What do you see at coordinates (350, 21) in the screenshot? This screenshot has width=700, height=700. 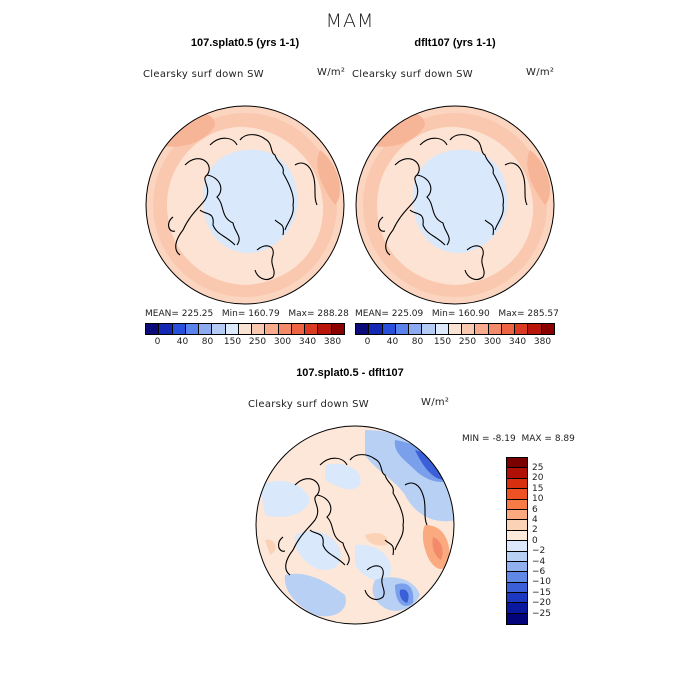 I see `page-title: MAM` at bounding box center [350, 21].